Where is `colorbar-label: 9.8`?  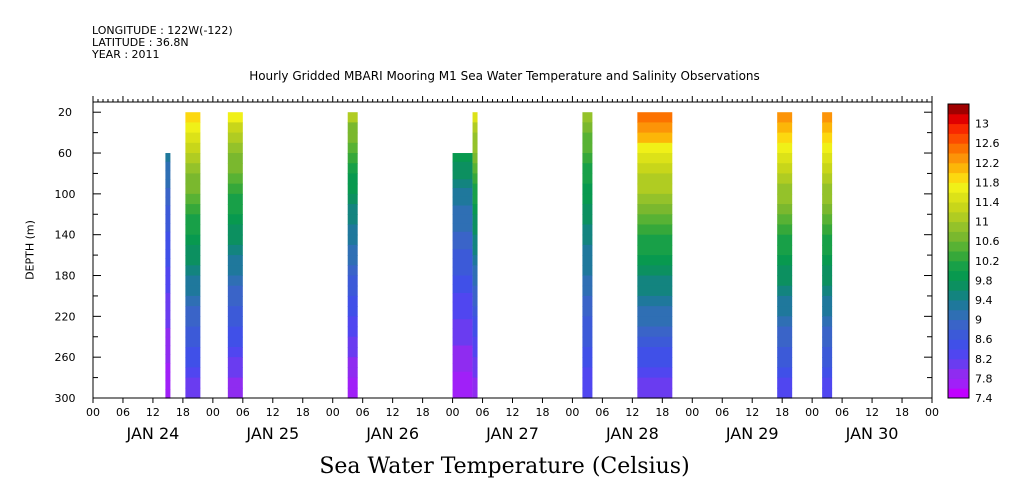
colorbar-label: 9.8 is located at coordinates (984, 280).